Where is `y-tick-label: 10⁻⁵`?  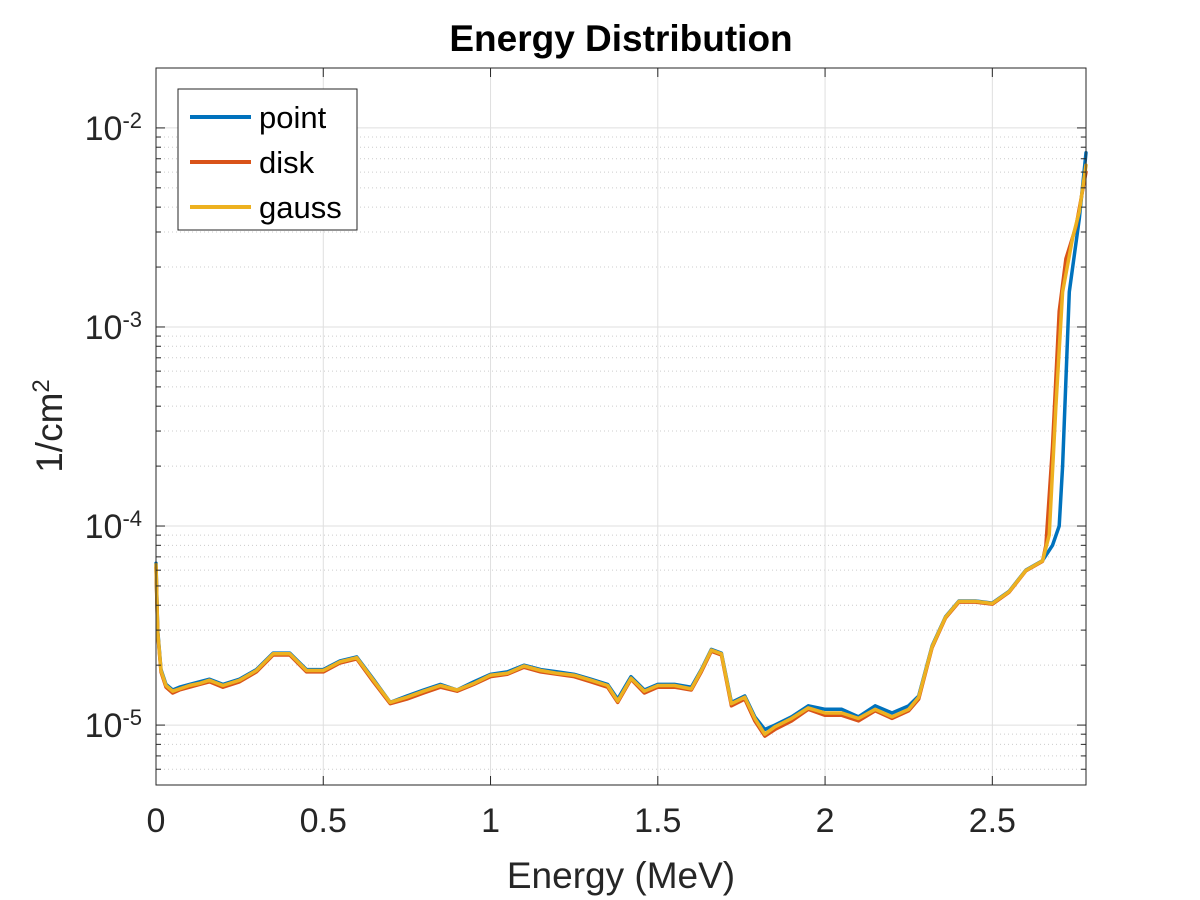
y-tick-label: 10⁻⁵ is located at coordinates (113, 725).